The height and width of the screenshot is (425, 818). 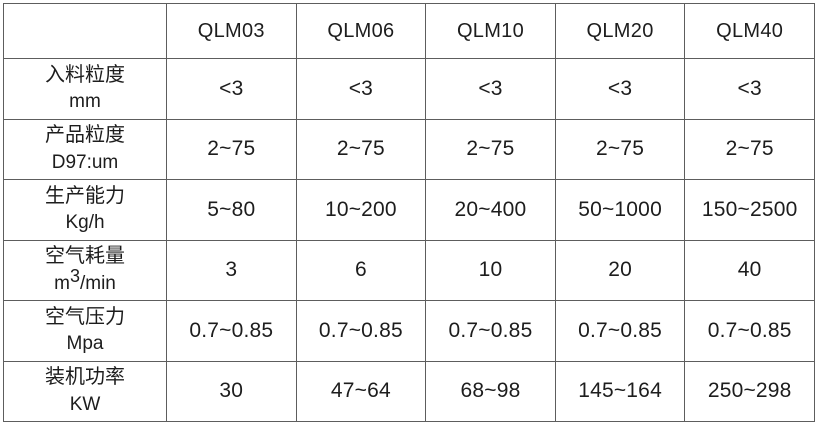 What do you see at coordinates (490, 210) in the screenshot?
I see `table-cell: 20~400` at bounding box center [490, 210].